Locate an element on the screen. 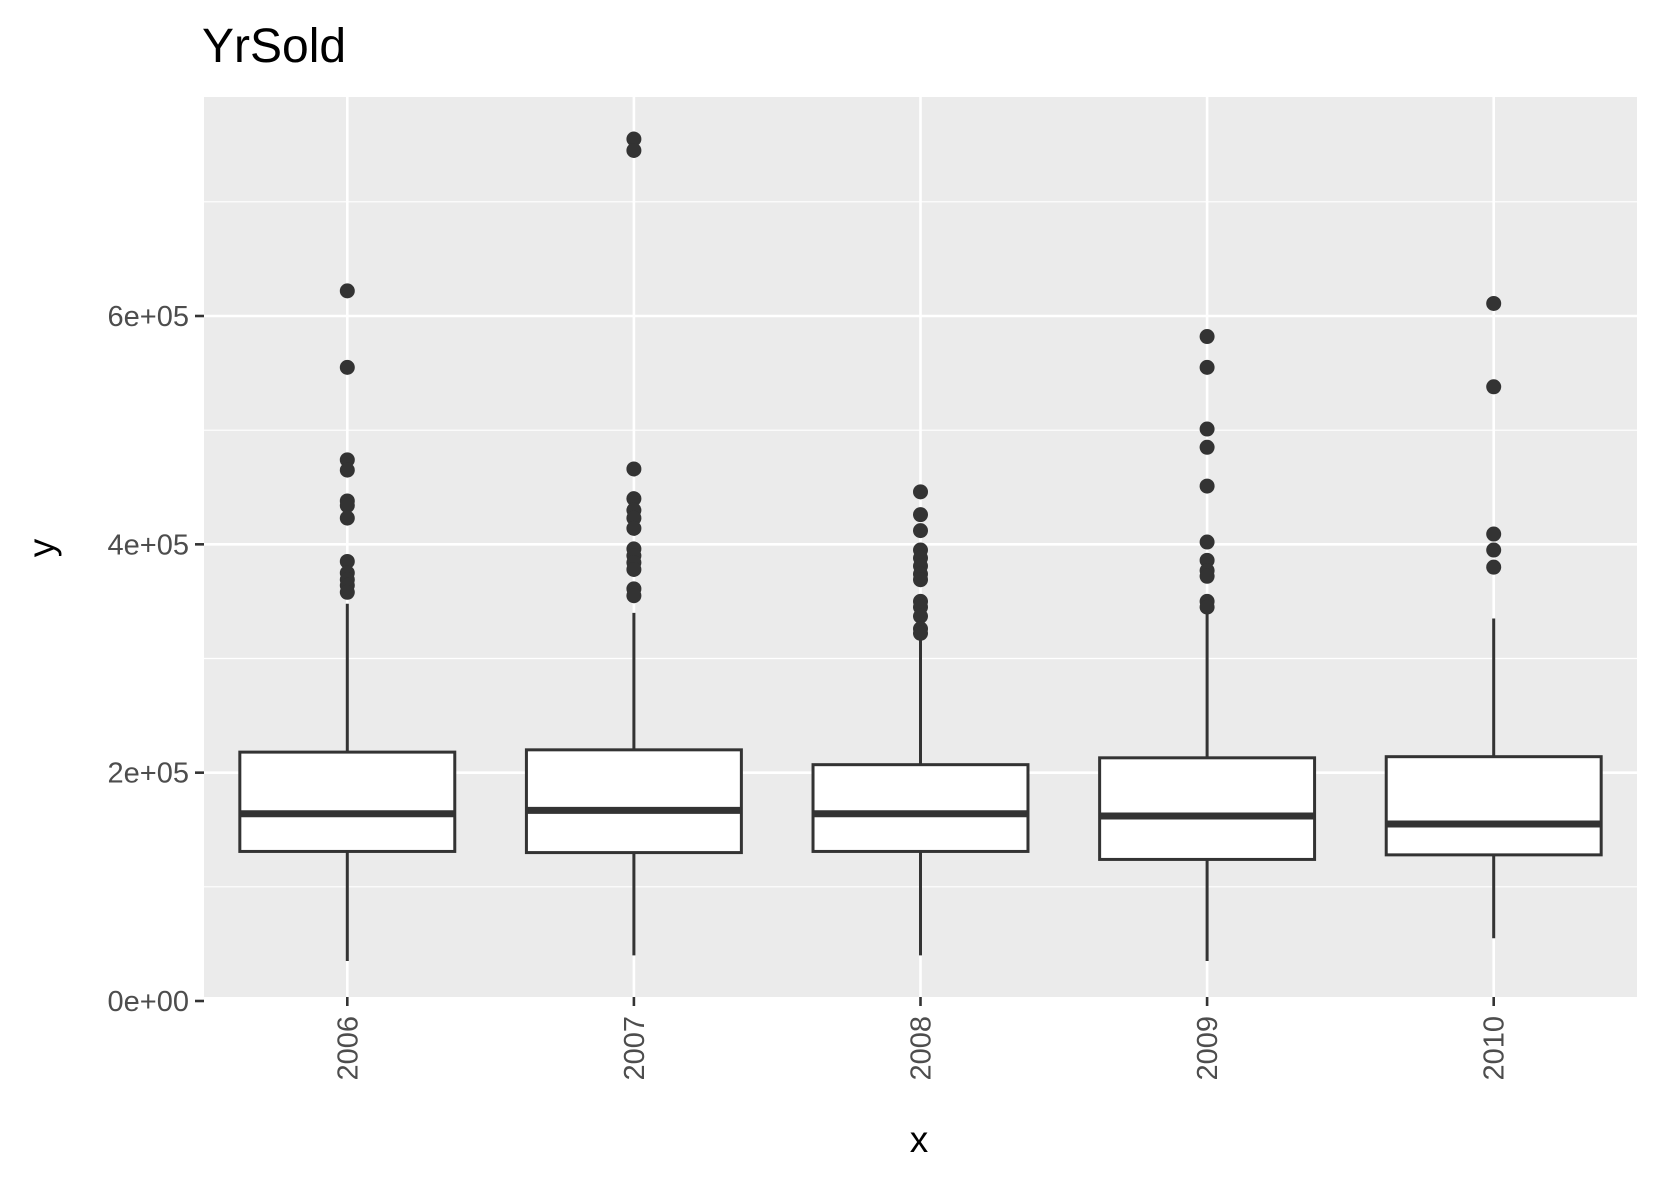 This screenshot has height=1181, width=1653. x-tick-label: 2009 is located at coordinates (1208, 1048).